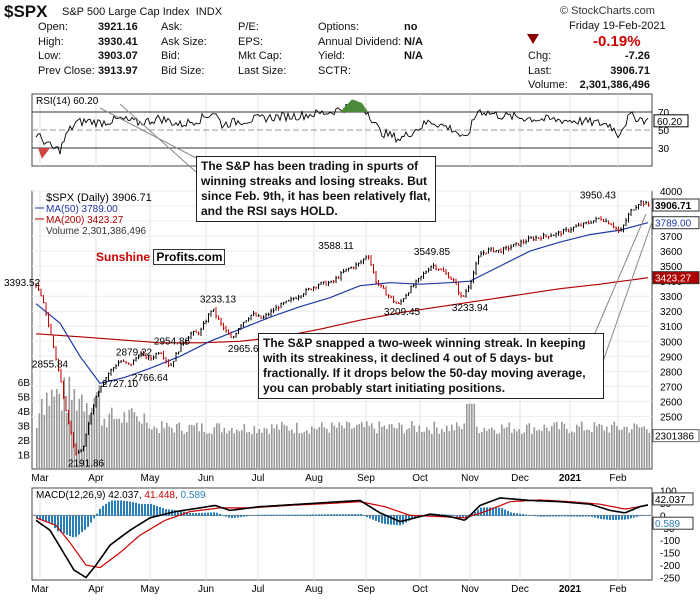  Describe the element at coordinates (342, 534) in the screenshot. I see `macd-panel-frame` at that location.